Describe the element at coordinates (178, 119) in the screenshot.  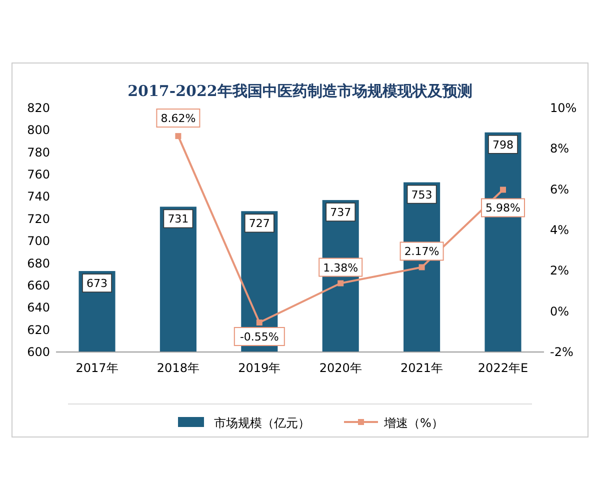
I see `data-label: 8.62%` at that location.